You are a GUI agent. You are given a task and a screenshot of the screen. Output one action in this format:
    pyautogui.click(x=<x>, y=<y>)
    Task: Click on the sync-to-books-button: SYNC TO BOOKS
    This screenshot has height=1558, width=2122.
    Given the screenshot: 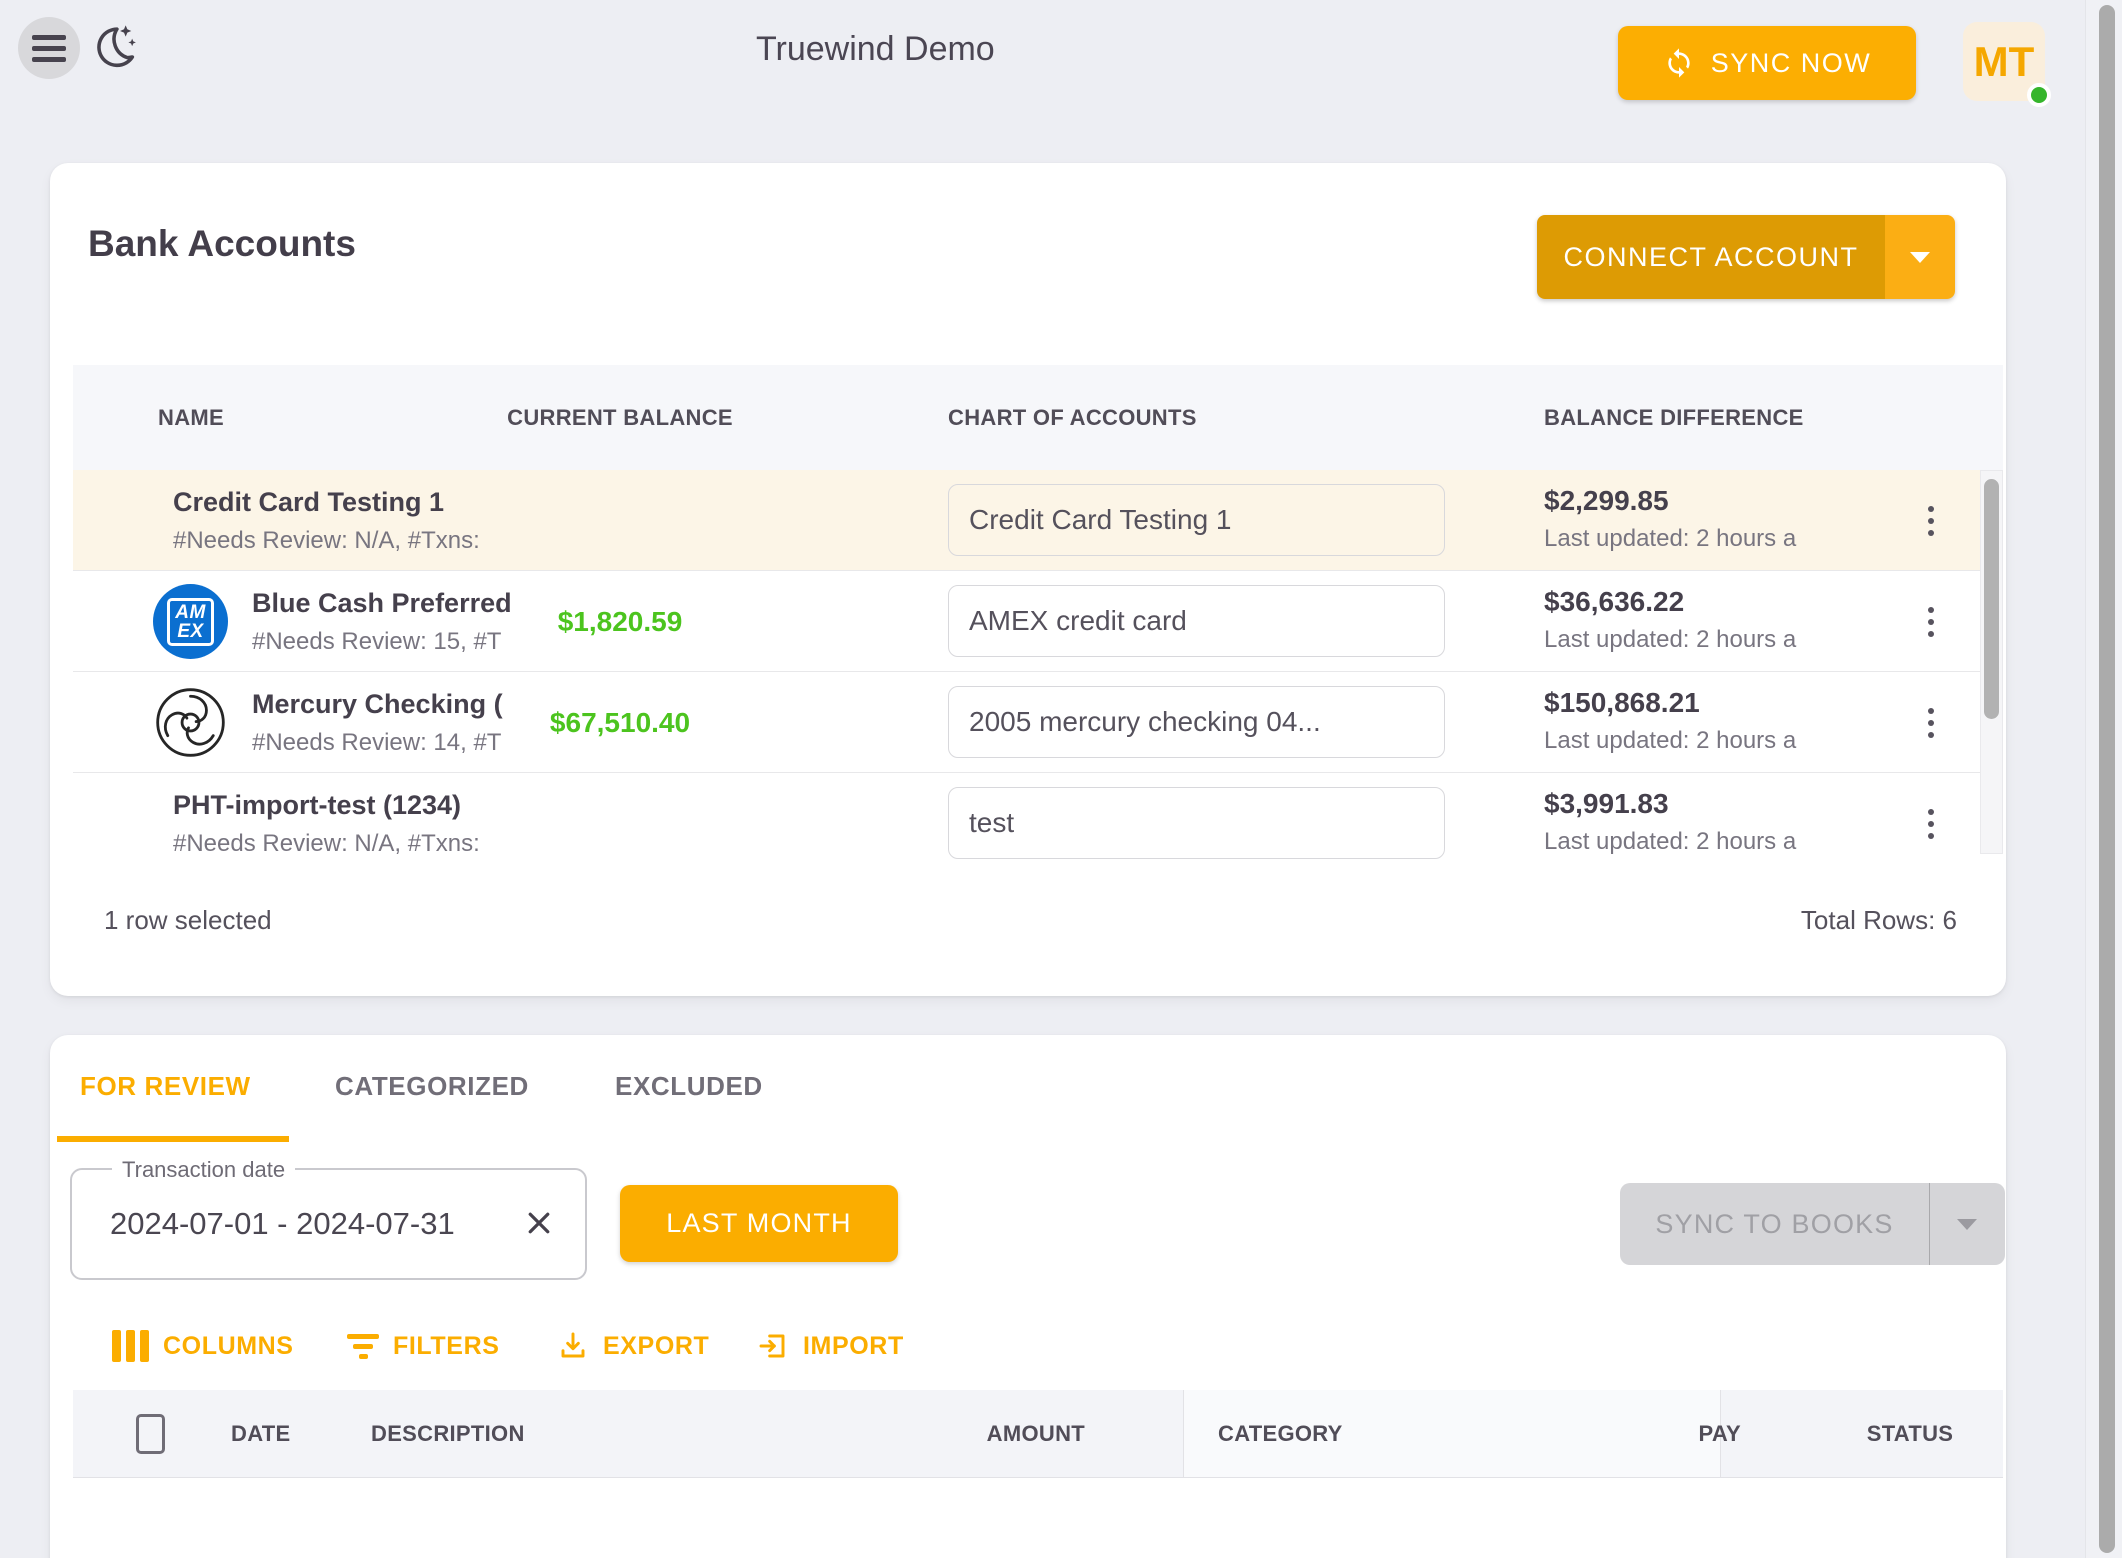 What is the action you would take?
    pyautogui.click(x=1775, y=1224)
    